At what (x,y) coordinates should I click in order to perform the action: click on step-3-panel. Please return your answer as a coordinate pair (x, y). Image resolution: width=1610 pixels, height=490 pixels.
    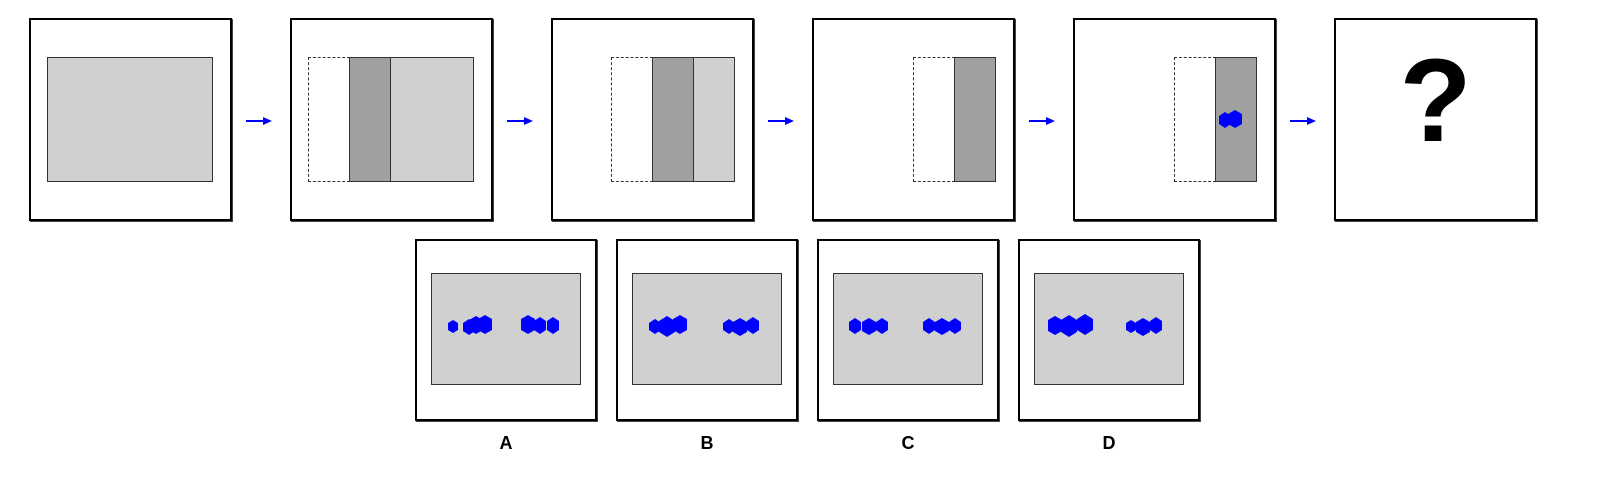
    Looking at the image, I should click on (652, 119).